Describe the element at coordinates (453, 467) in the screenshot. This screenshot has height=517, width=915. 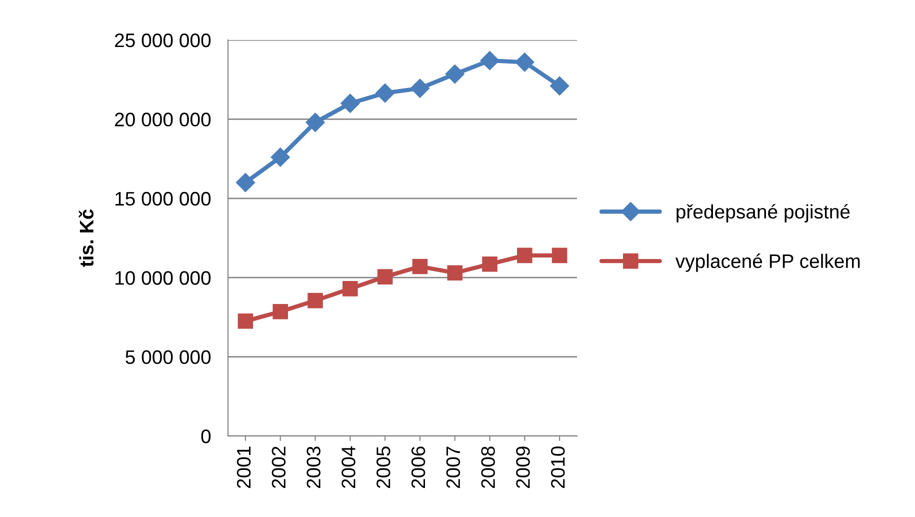
I see `x-tick-label: 2007` at that location.